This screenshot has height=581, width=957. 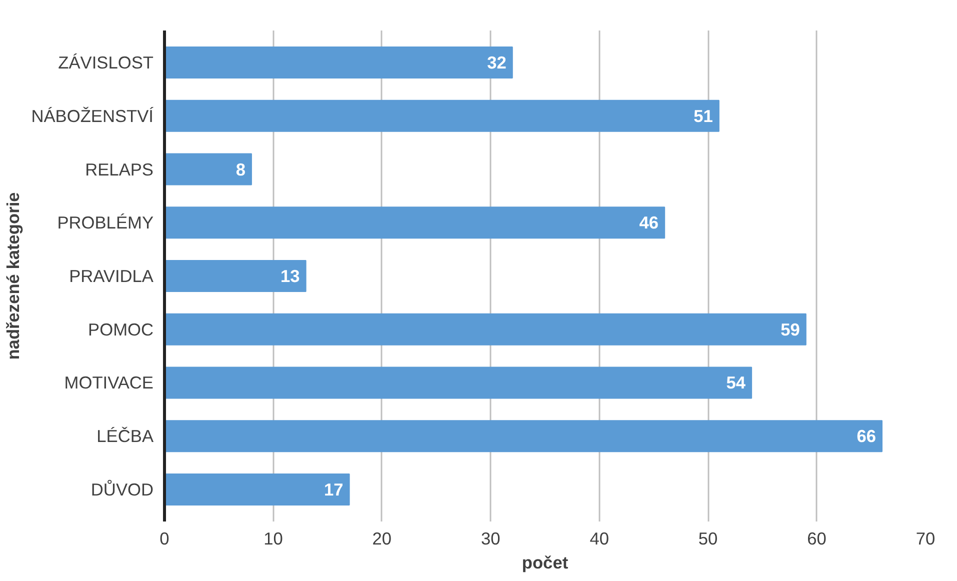 What do you see at coordinates (496, 62) in the screenshot?
I see `data-label: 32` at bounding box center [496, 62].